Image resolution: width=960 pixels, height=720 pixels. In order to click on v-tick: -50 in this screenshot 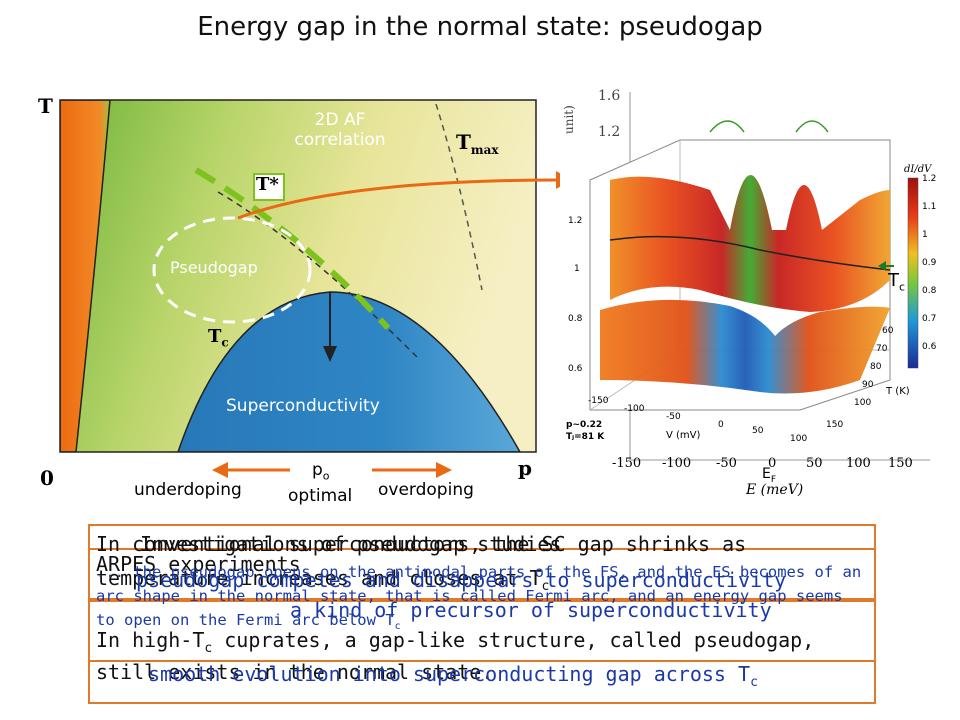, I will do `click(673, 417)`.